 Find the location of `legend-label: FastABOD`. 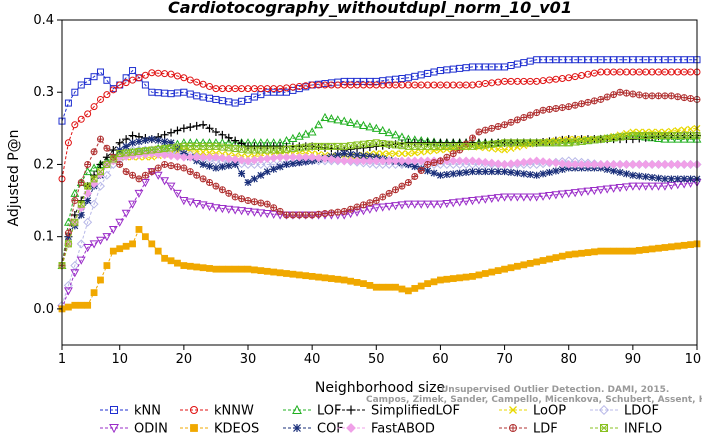

legend-label: FastABOD is located at coordinates (403, 428).